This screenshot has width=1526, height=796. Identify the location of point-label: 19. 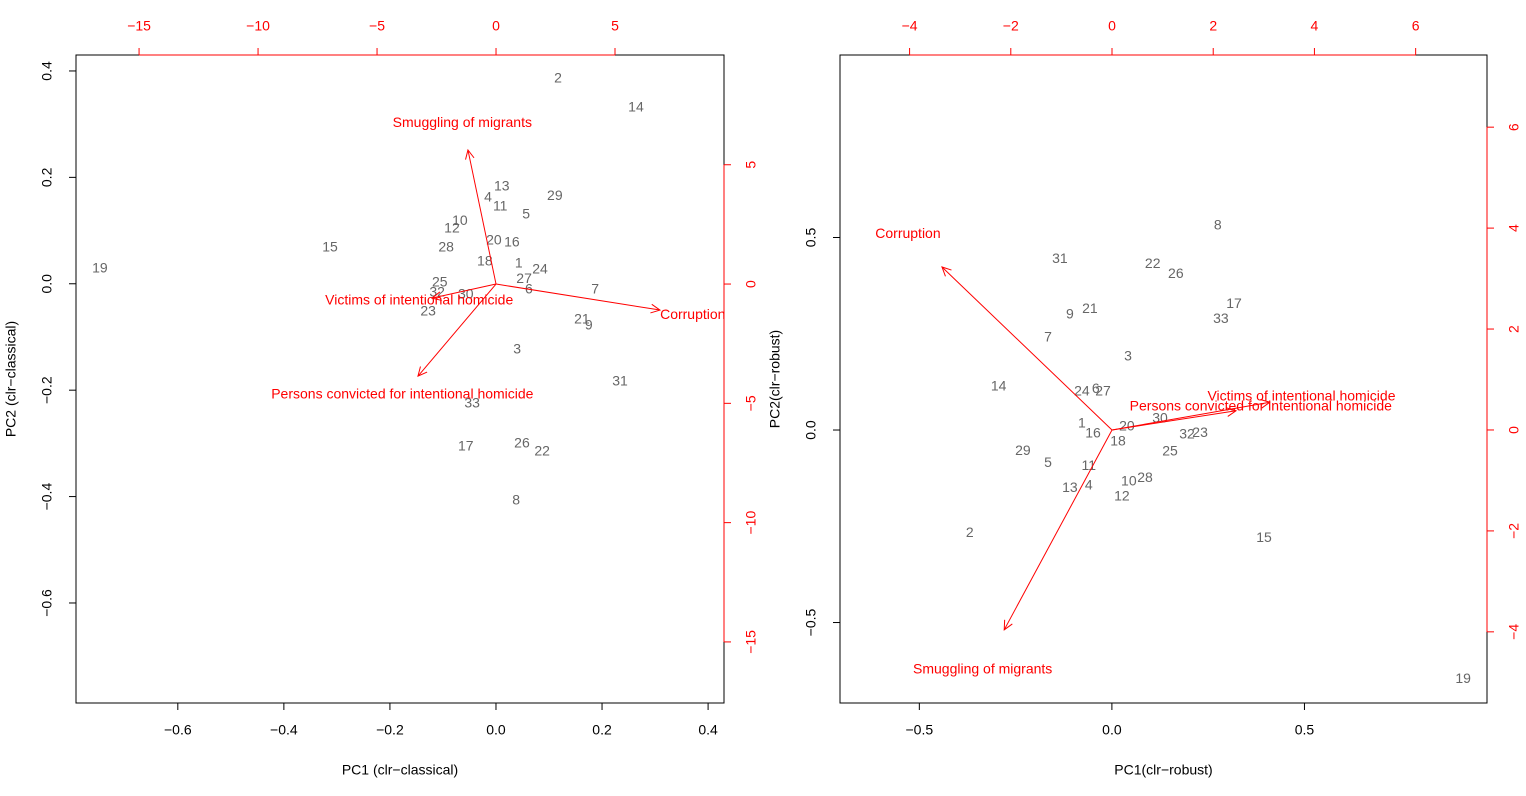
(100, 268).